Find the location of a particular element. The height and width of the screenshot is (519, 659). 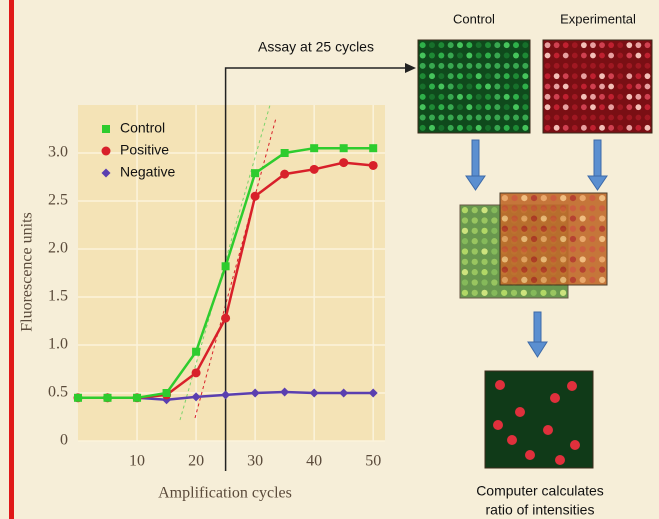

x-tick-label: 40 is located at coordinates (314, 461).